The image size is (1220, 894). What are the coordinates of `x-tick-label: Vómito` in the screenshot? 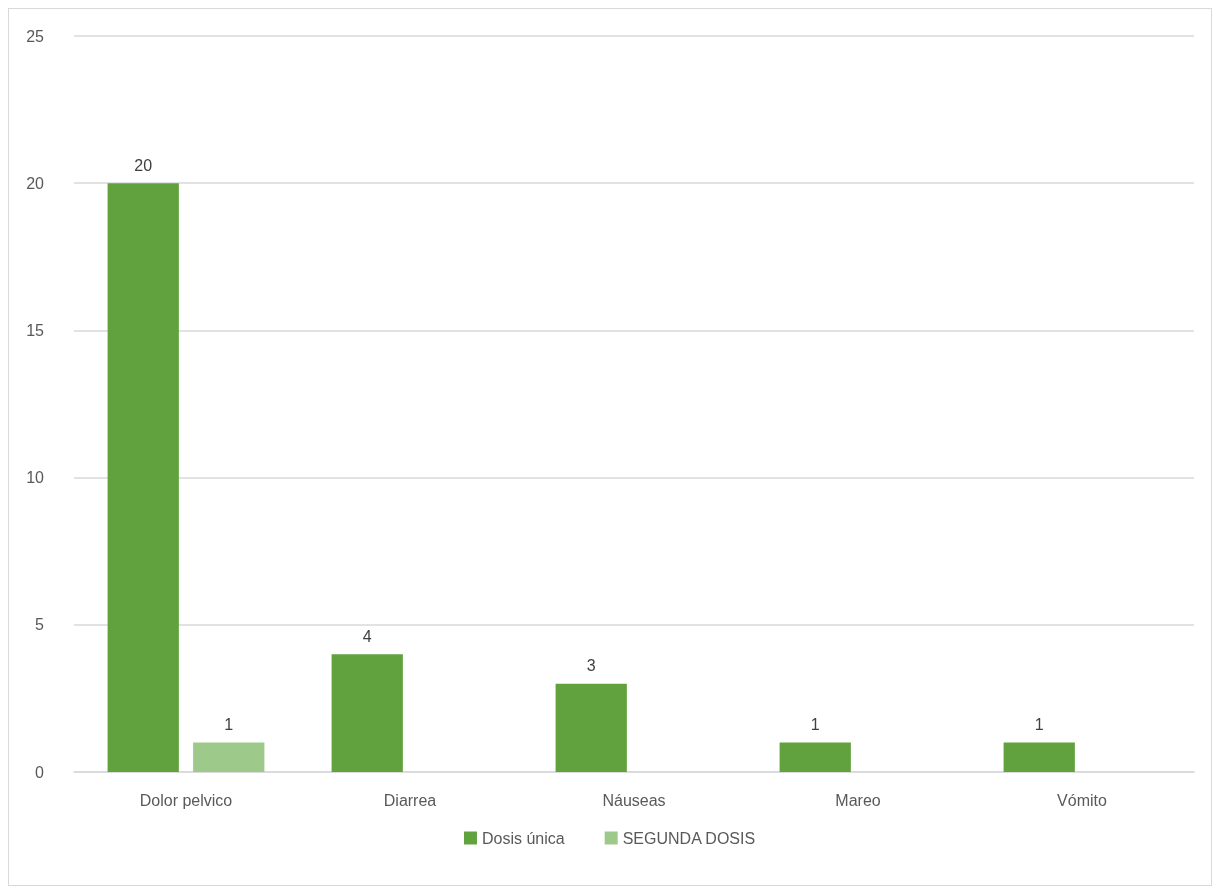 It's located at (1082, 800).